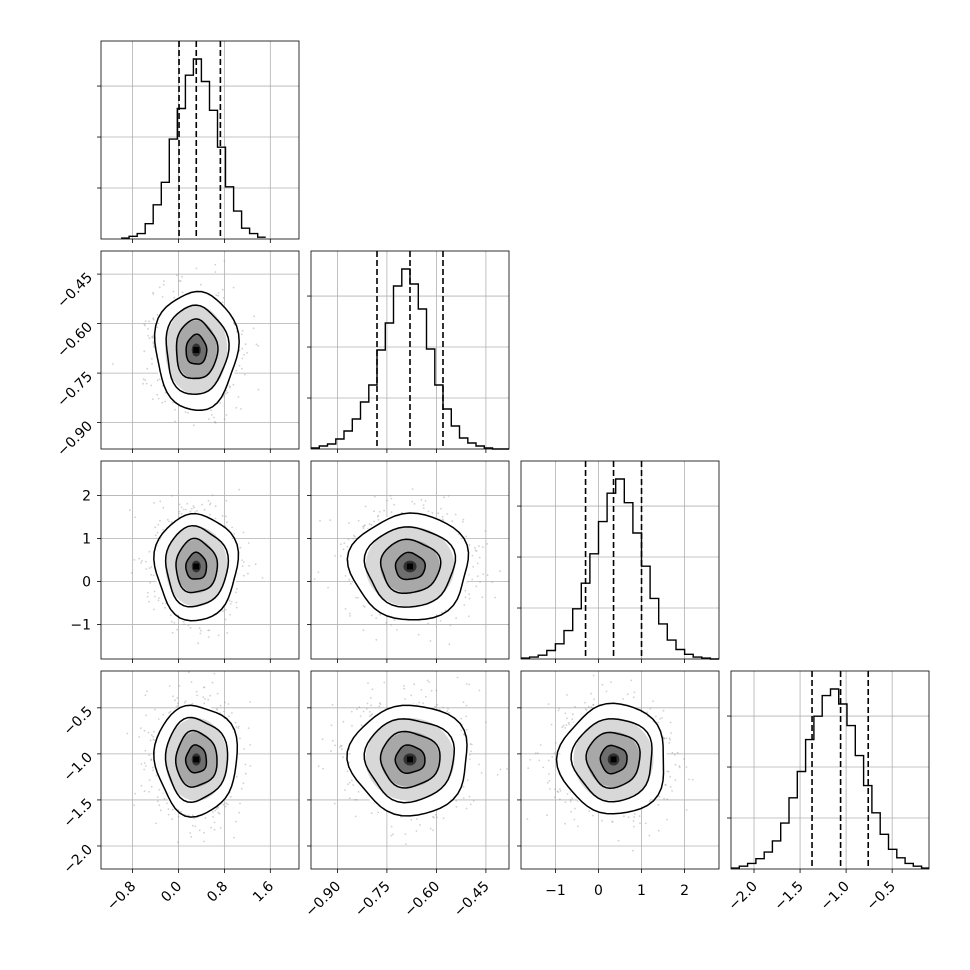  I want to click on y-tick-label: −0.75, so click(75, 390).